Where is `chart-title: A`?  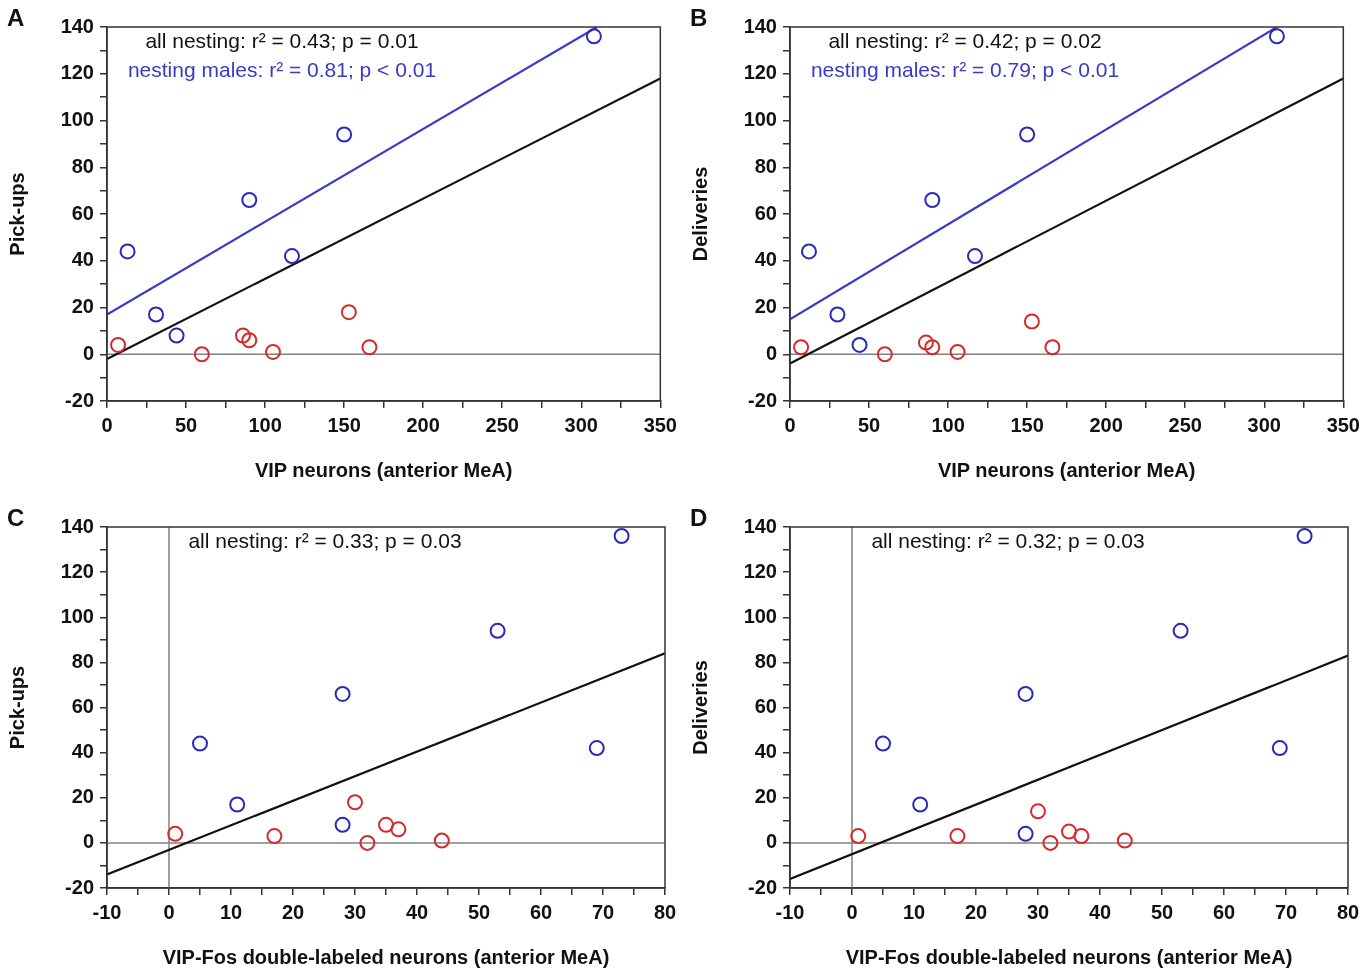 chart-title: A is located at coordinates (16, 17).